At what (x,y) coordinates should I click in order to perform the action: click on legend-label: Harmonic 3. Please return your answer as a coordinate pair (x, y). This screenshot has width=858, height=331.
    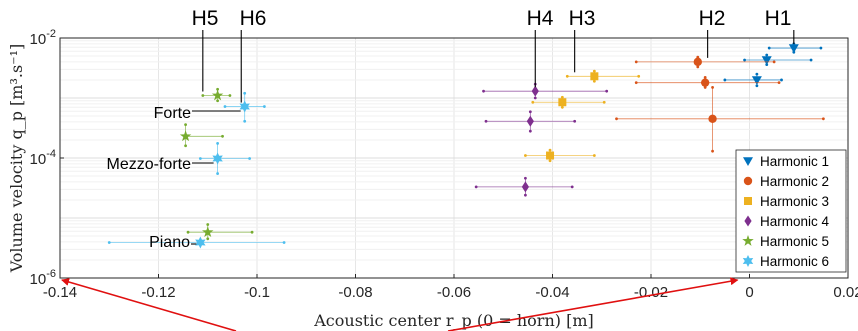
    Looking at the image, I should click on (794, 201).